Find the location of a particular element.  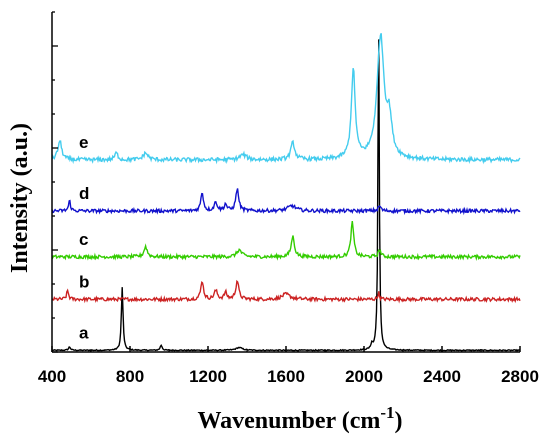

x-axis-title: Wavenumber (cm-1) is located at coordinates (299, 418).